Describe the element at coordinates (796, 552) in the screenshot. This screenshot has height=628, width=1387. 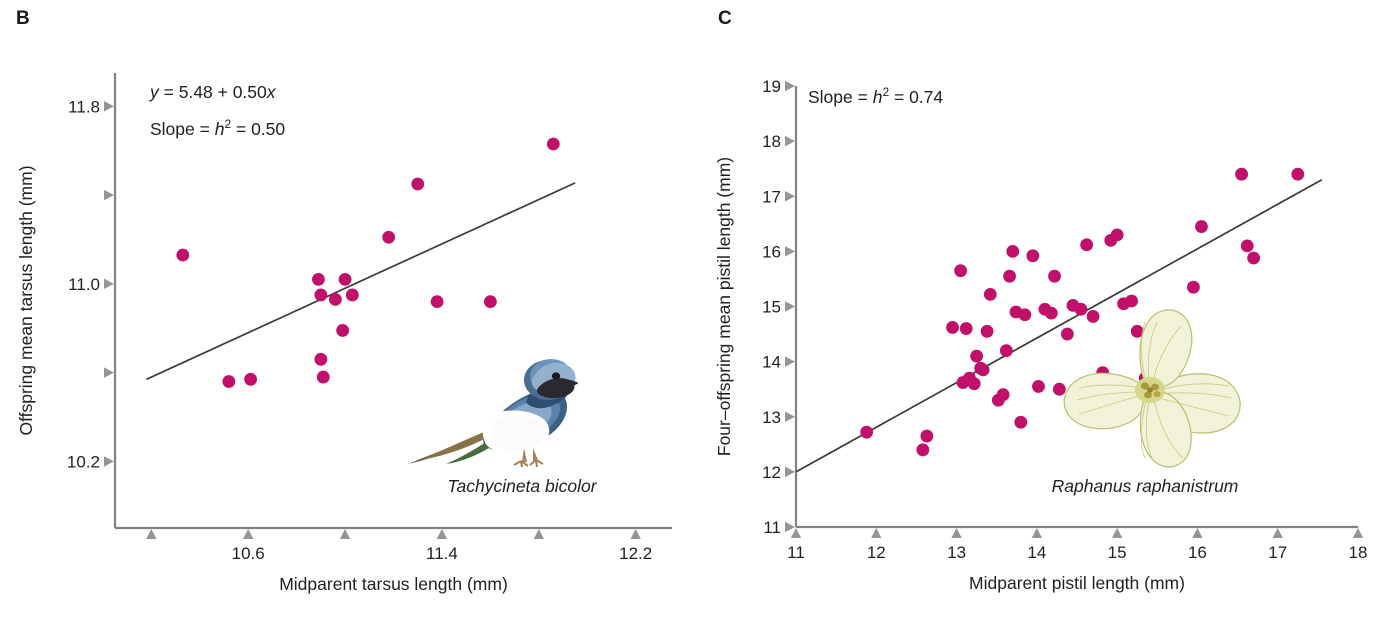
I see `x-axis-tick-label: 11` at that location.